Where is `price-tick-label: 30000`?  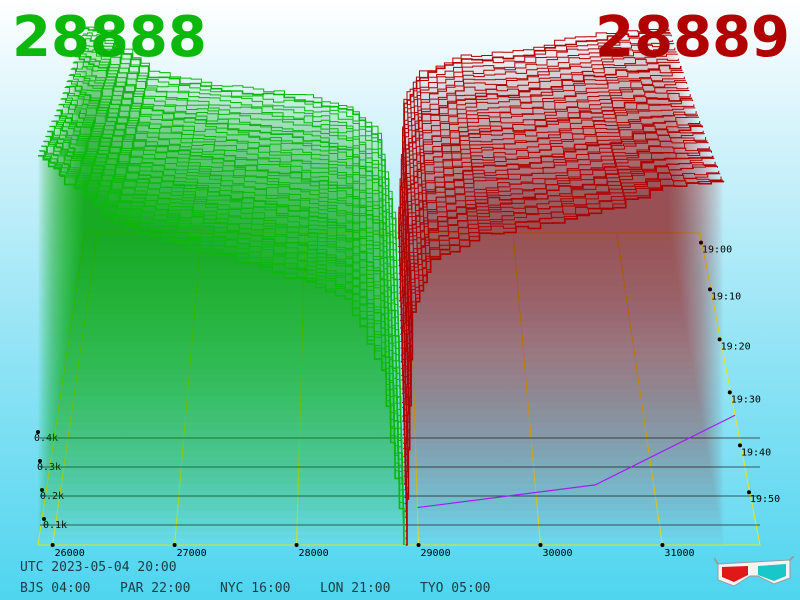 price-tick-label: 30000 is located at coordinates (557, 553).